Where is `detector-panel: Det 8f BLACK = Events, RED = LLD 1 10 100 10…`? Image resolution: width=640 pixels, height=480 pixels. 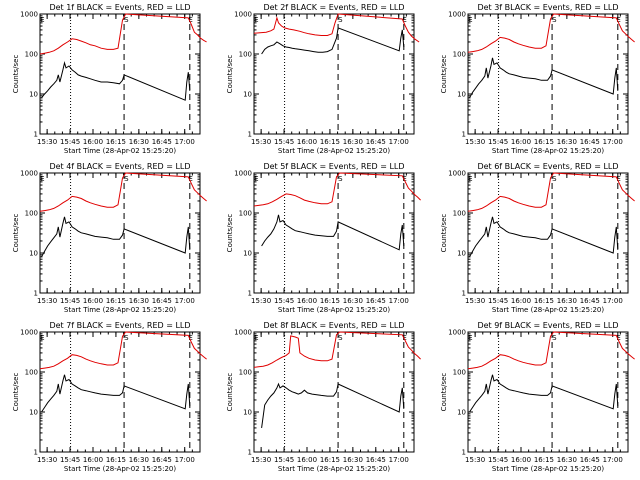
detector-panel: Det 8f BLACK = Events, RED = LLD 1 10 100 10… is located at coordinates (323, 397).